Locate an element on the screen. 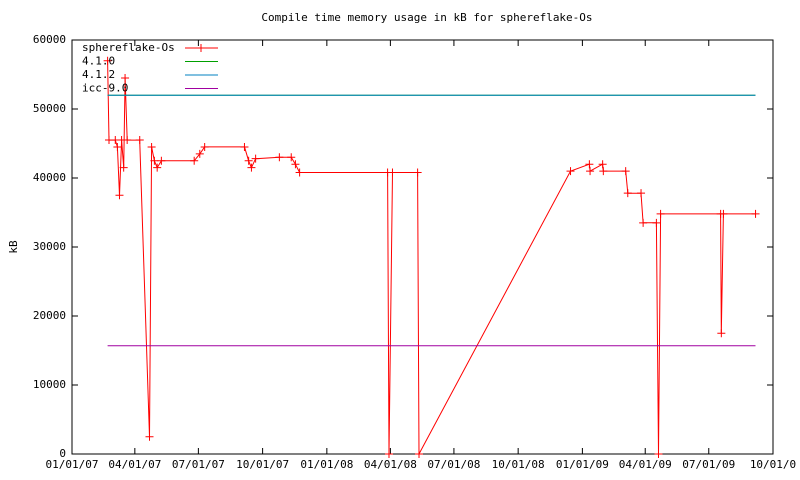 This screenshot has width=800, height=480. x-tick-label: 01/01/08 is located at coordinates (326, 464).